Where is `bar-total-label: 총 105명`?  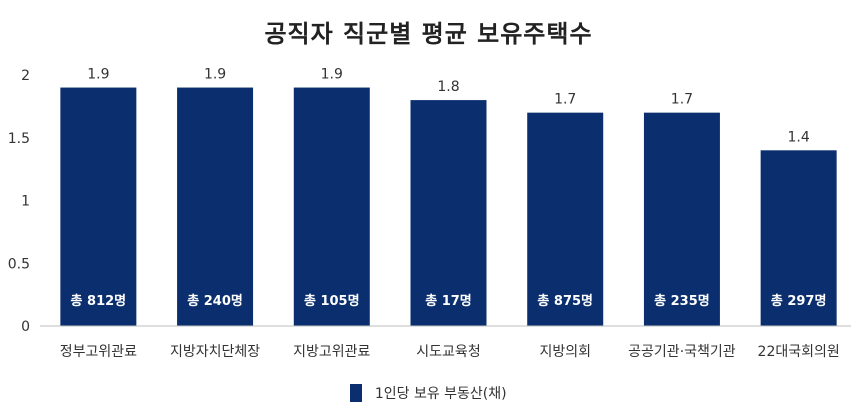 bar-total-label: 총 105명 is located at coordinates (332, 301).